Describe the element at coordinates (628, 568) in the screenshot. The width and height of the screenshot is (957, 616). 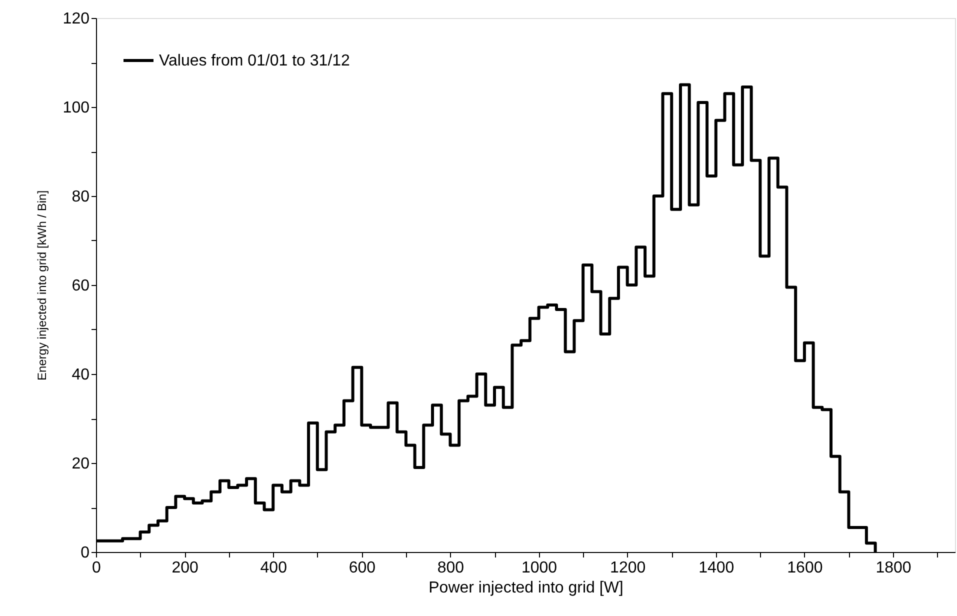
I see `x-tick-label: 1200` at that location.